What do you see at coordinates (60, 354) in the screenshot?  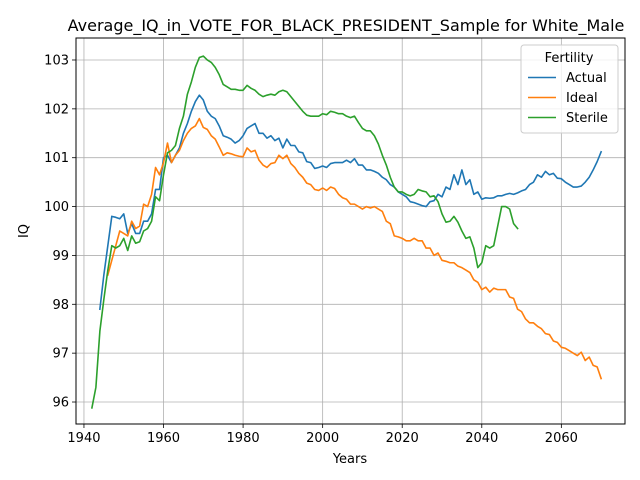 I see `y-tick-label: 97` at bounding box center [60, 354].